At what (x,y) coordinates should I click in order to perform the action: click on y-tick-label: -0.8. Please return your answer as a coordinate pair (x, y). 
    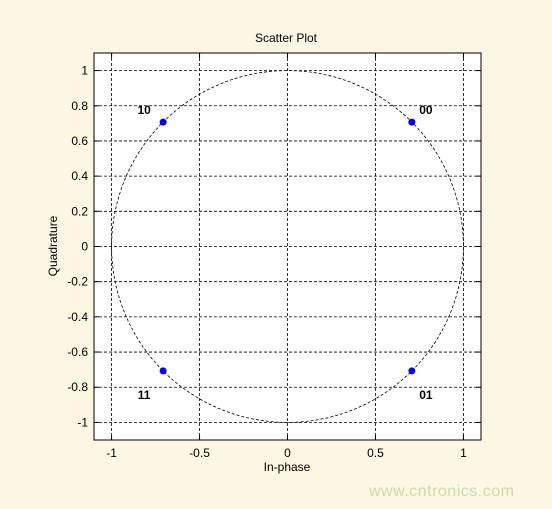
    Looking at the image, I should click on (77, 387).